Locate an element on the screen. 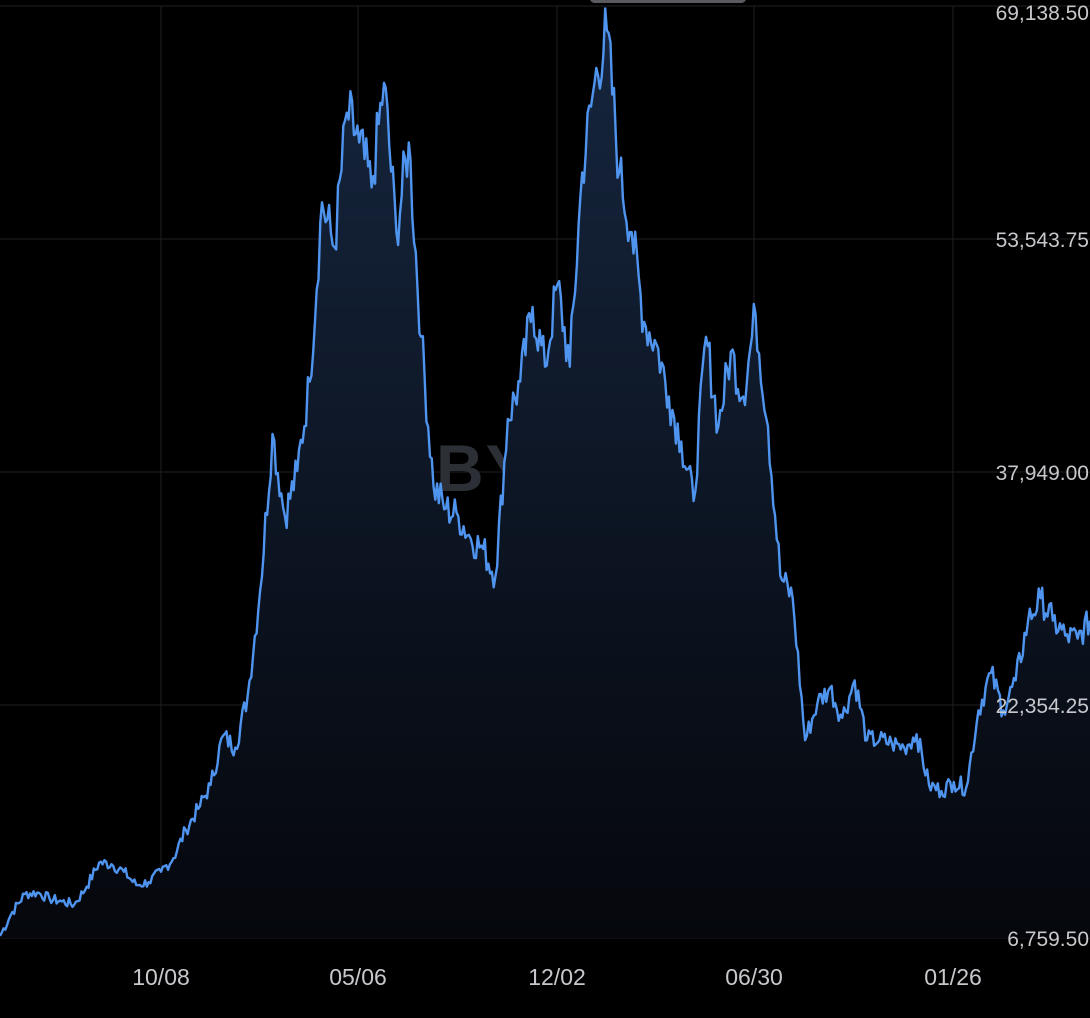  y-tick-label: 22,354.25 is located at coordinates (1042, 706).